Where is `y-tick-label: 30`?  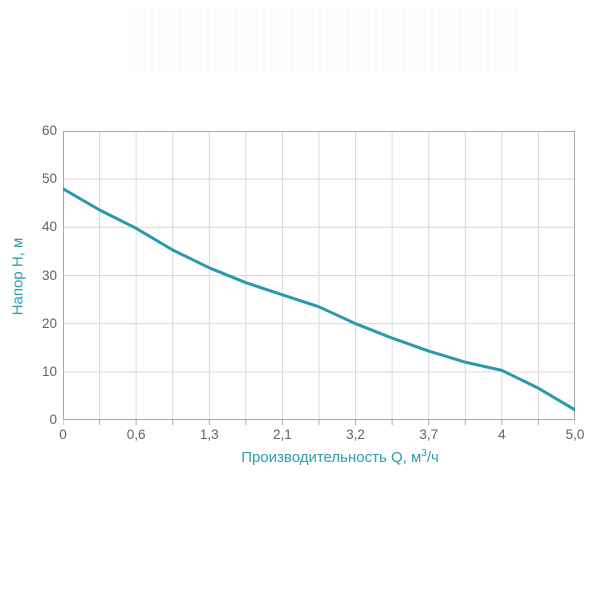
y-tick-label: 30 is located at coordinates (49, 275).